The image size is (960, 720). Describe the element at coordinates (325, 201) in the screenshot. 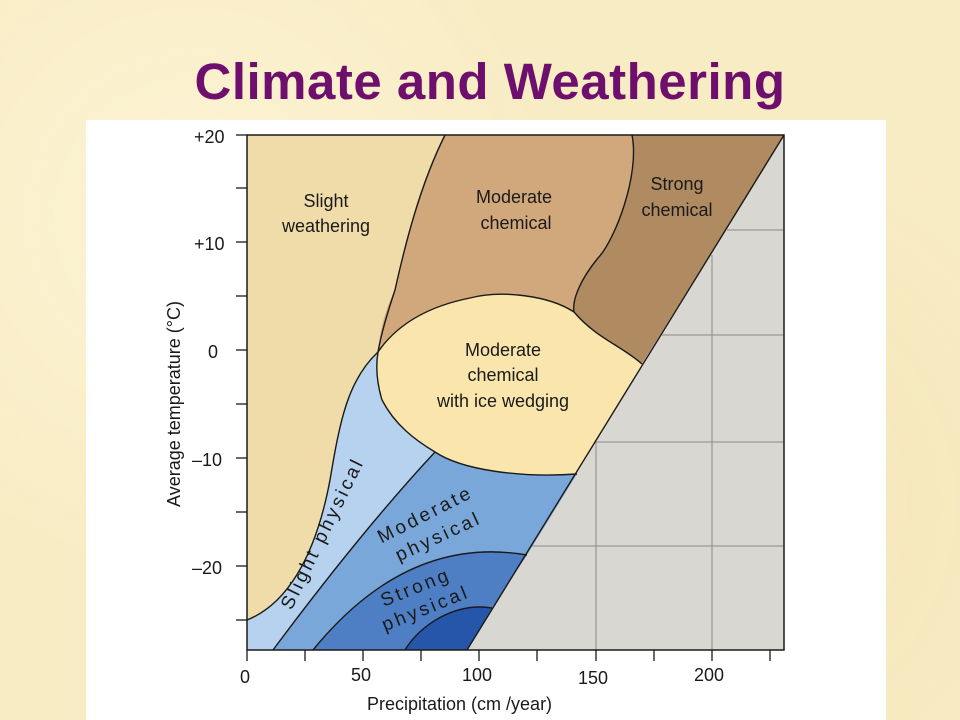

I see `label-slight-weathering: Slight` at that location.